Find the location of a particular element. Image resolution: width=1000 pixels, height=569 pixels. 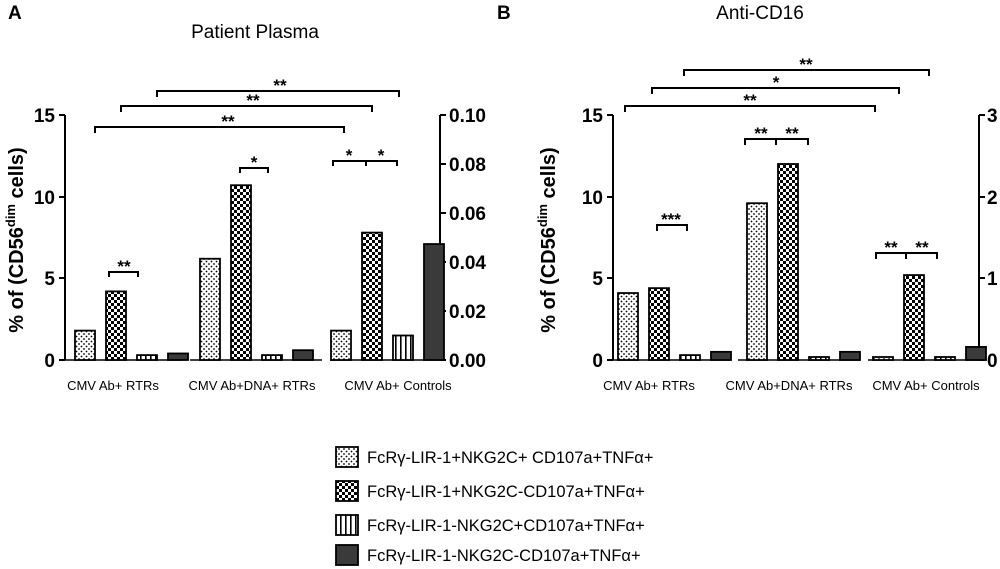

panel-b-left-tick-label: 0 is located at coordinates (597, 361).